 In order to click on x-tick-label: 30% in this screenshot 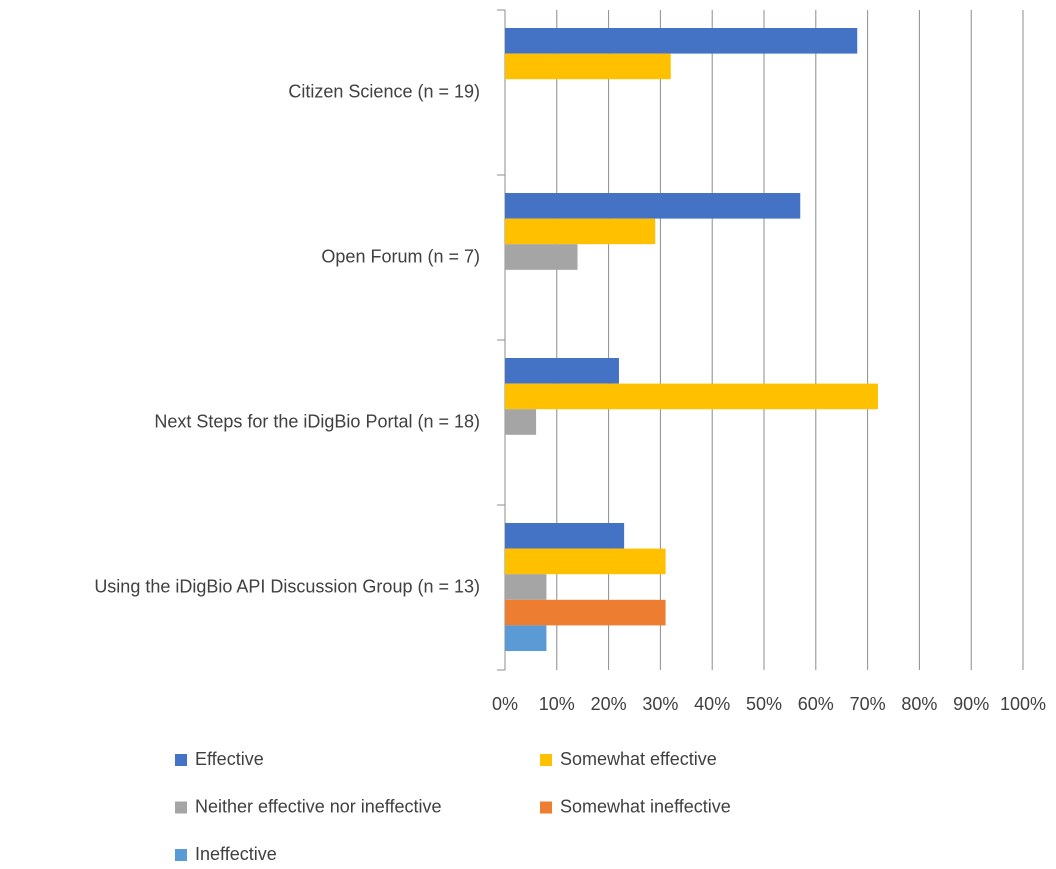, I will do `click(660, 704)`.